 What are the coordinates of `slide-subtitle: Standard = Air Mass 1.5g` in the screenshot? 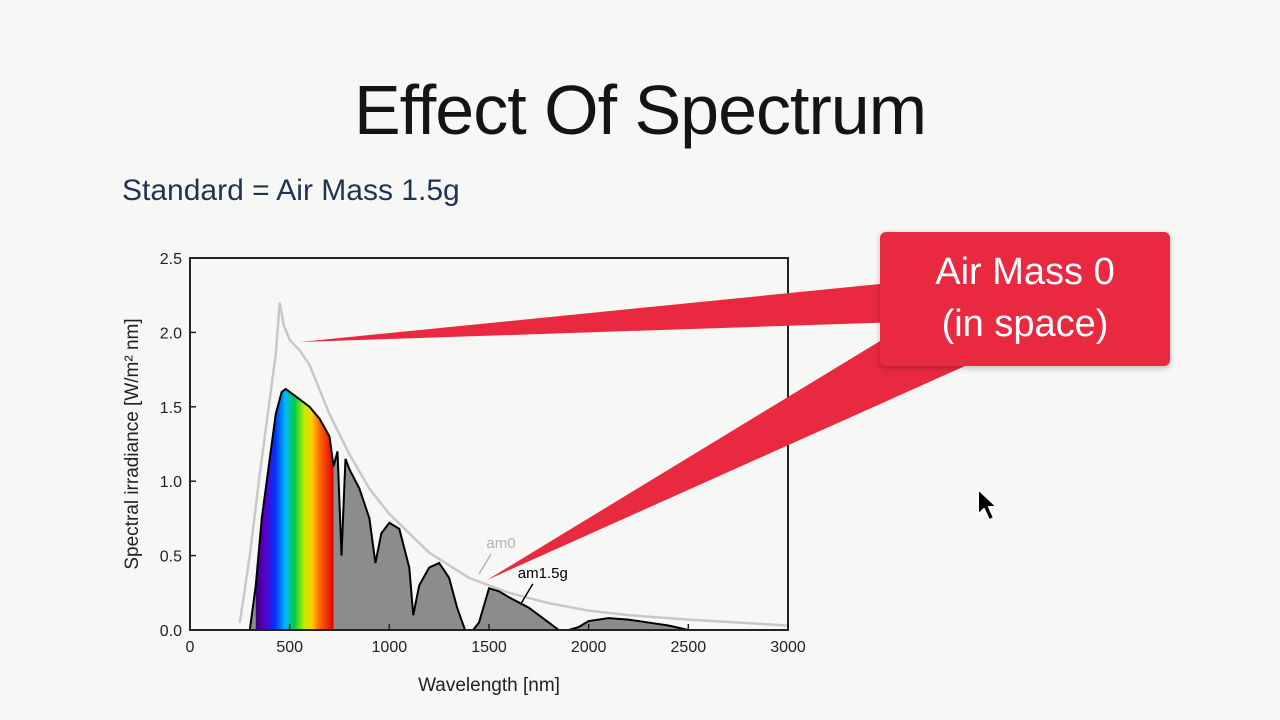 It's located at (291, 190).